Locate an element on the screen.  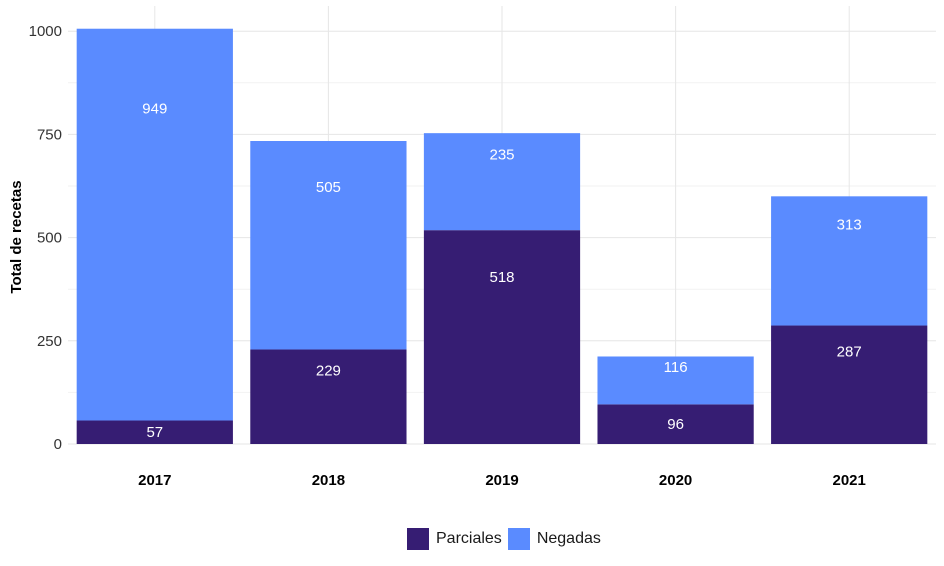
legend-label-negadas: Negadas is located at coordinates (568, 538).